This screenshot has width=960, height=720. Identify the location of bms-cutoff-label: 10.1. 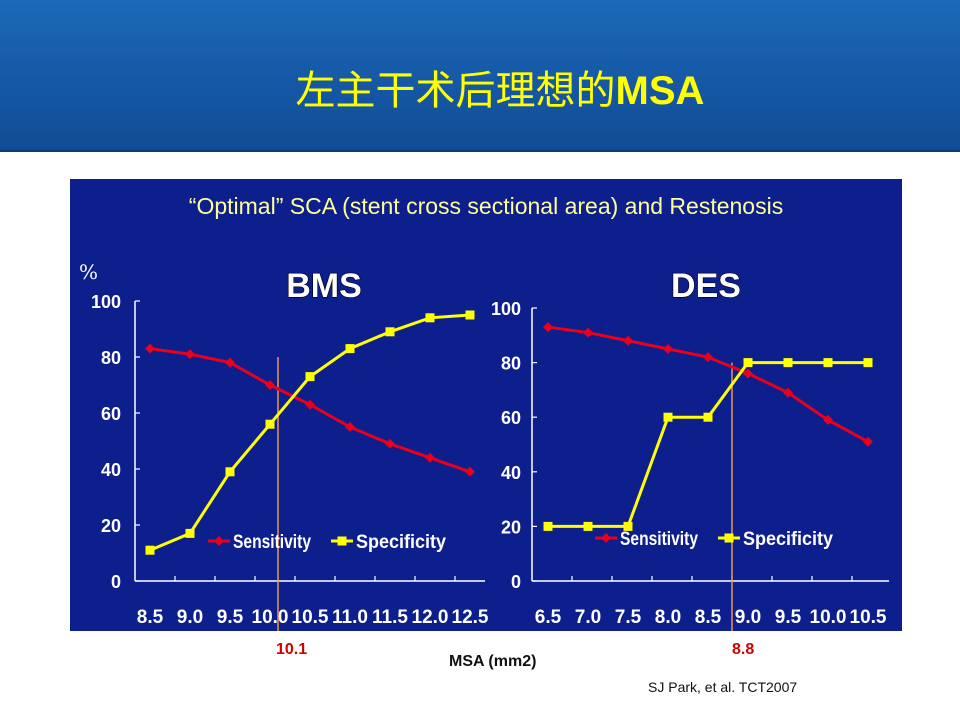
(292, 649).